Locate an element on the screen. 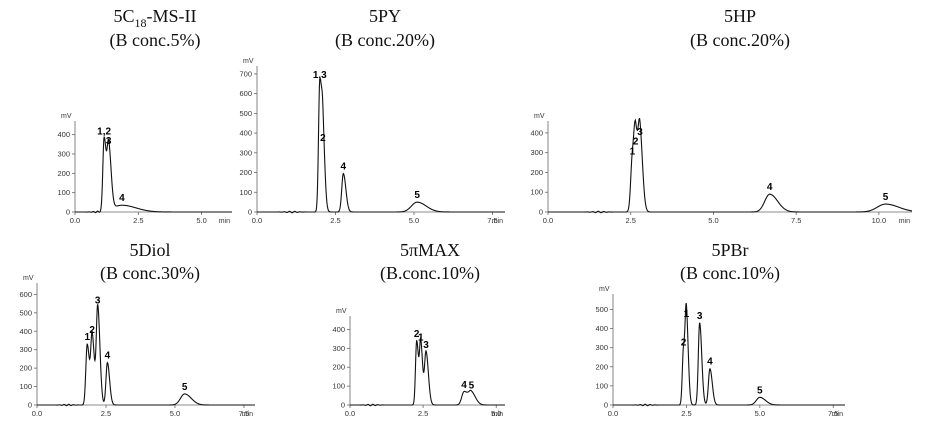 The image size is (950, 435). panel-6-title-line2: (B conc.10%) is located at coordinates (730, 273).